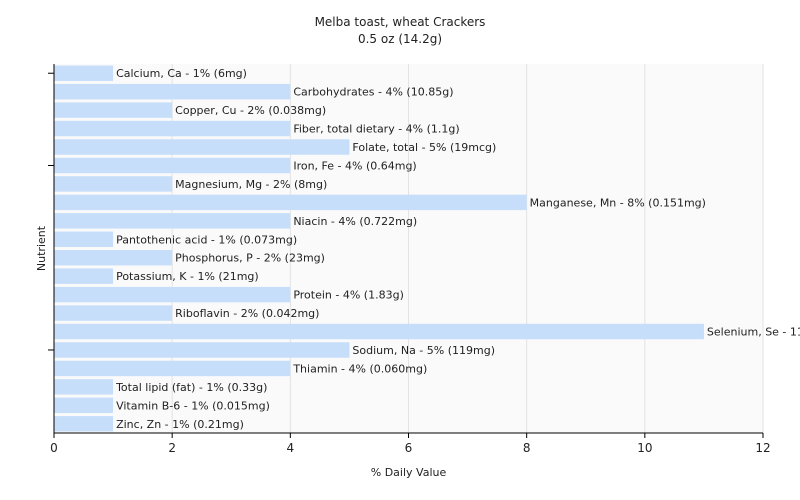  What do you see at coordinates (423, 350) in the screenshot?
I see `bar-label: Sodium, Na - 5% (119mg)` at bounding box center [423, 350].